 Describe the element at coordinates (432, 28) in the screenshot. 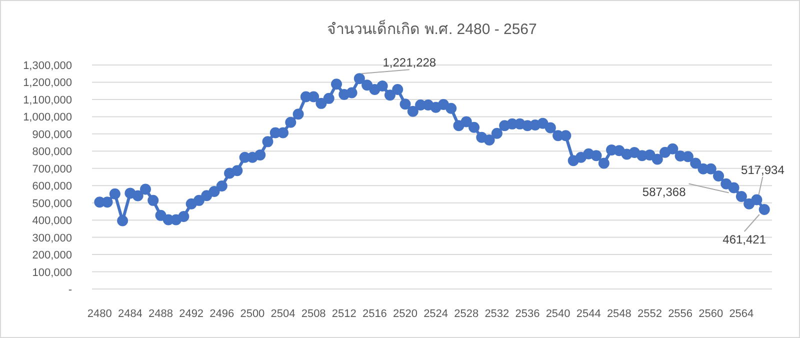

I see `chart-title: จำนวนเด็กเกิด พ.ศ. 2480 - 2567` at that location.